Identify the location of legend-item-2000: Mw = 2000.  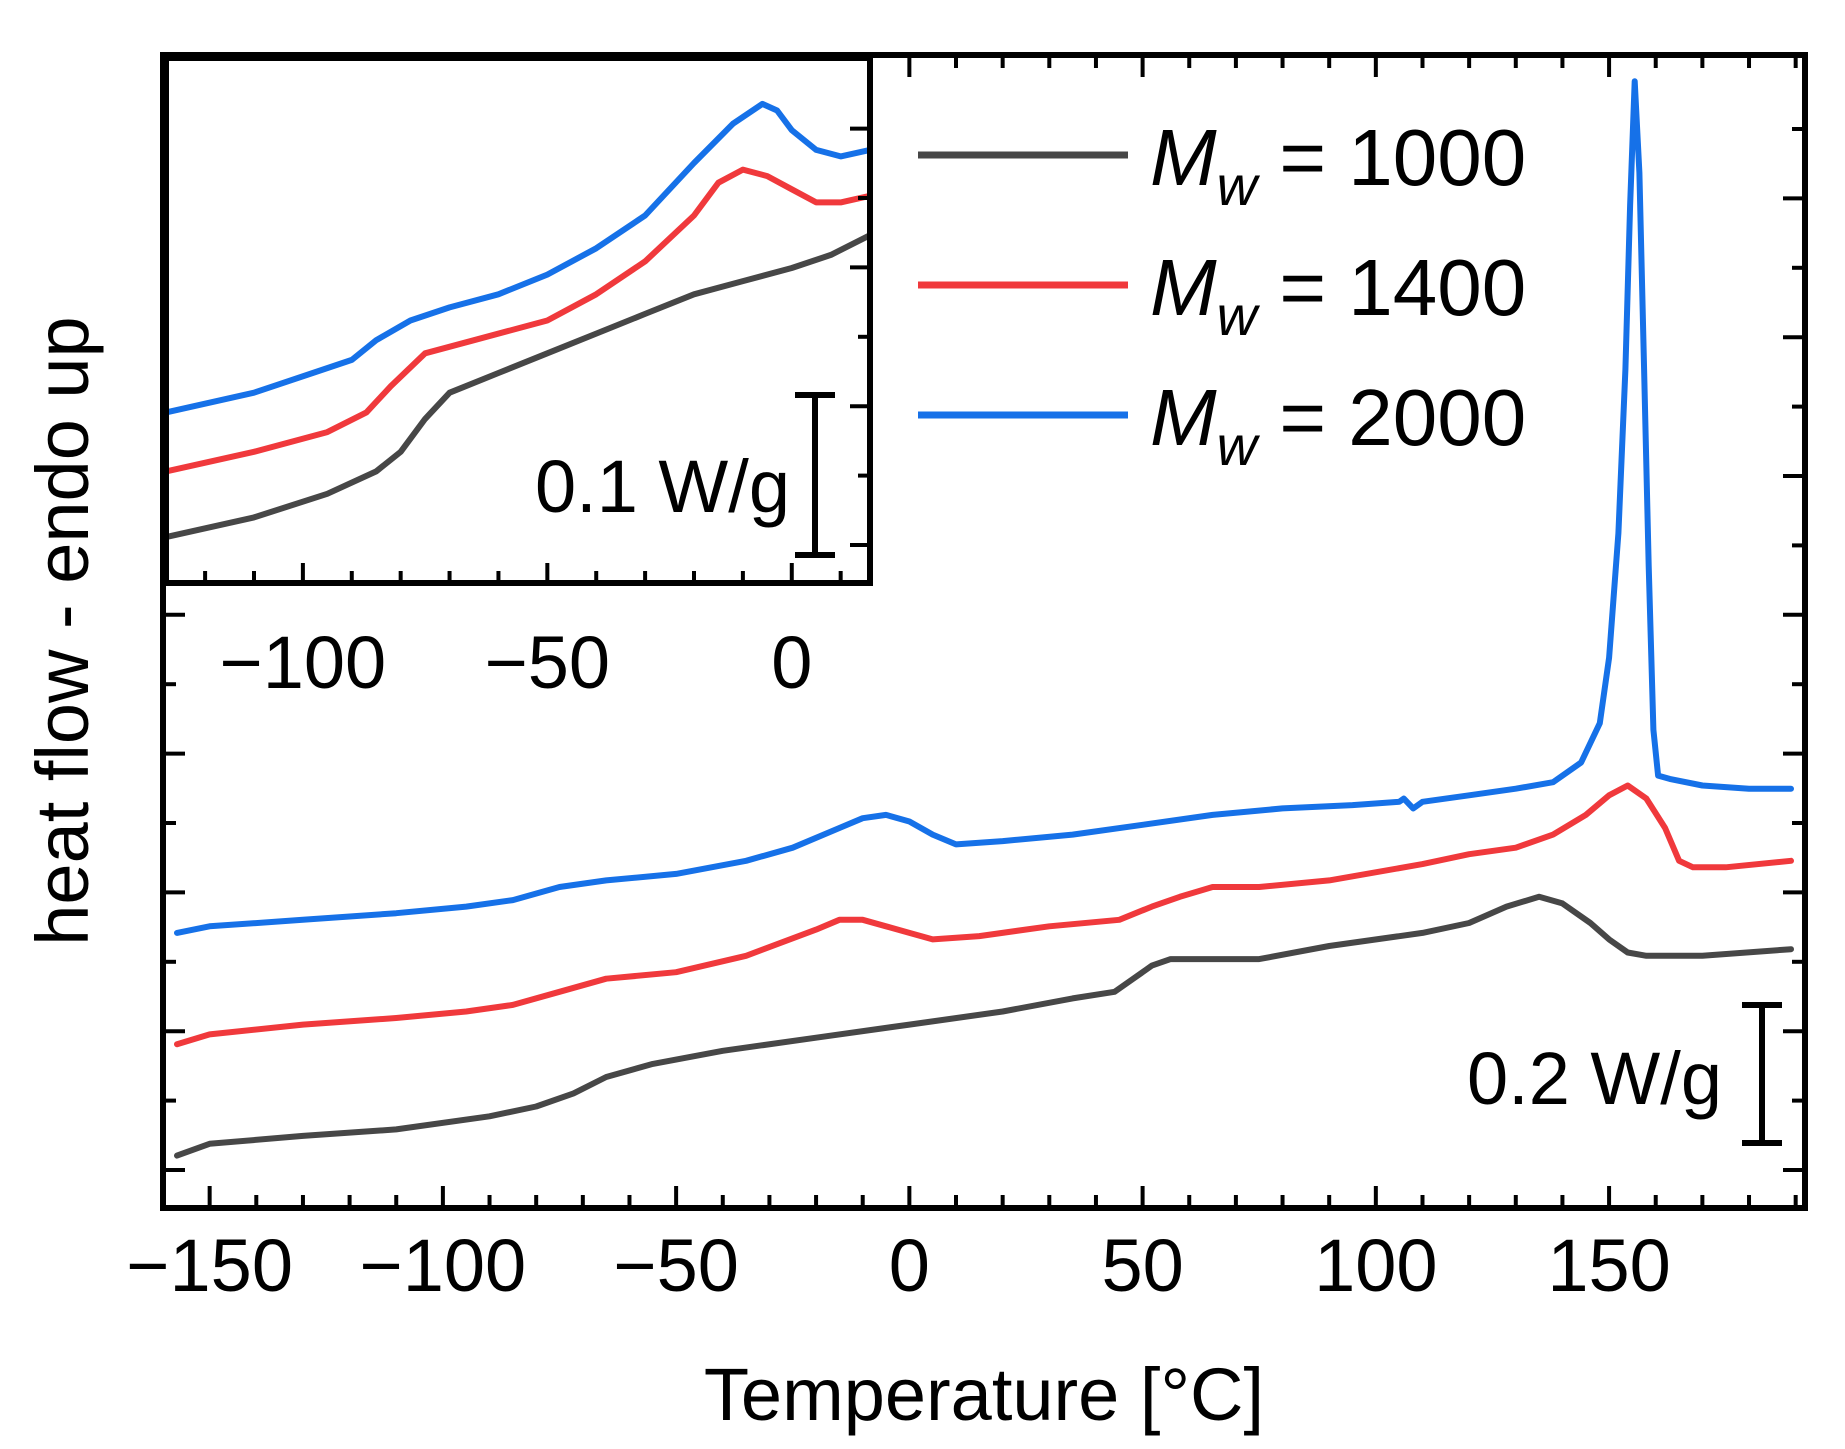
(1222, 425).